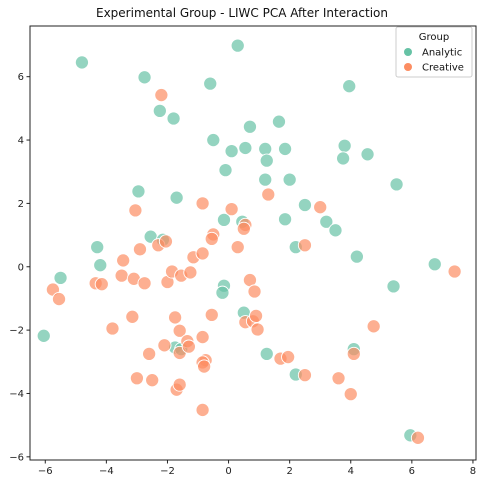  What do you see at coordinates (412, 471) in the screenshot?
I see `x-tick-label: 6` at bounding box center [412, 471].